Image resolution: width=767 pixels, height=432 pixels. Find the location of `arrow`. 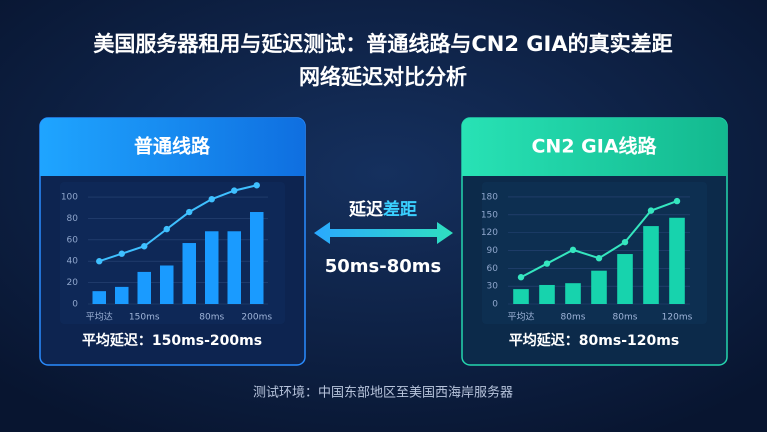

arrow is located at coordinates (383, 233).